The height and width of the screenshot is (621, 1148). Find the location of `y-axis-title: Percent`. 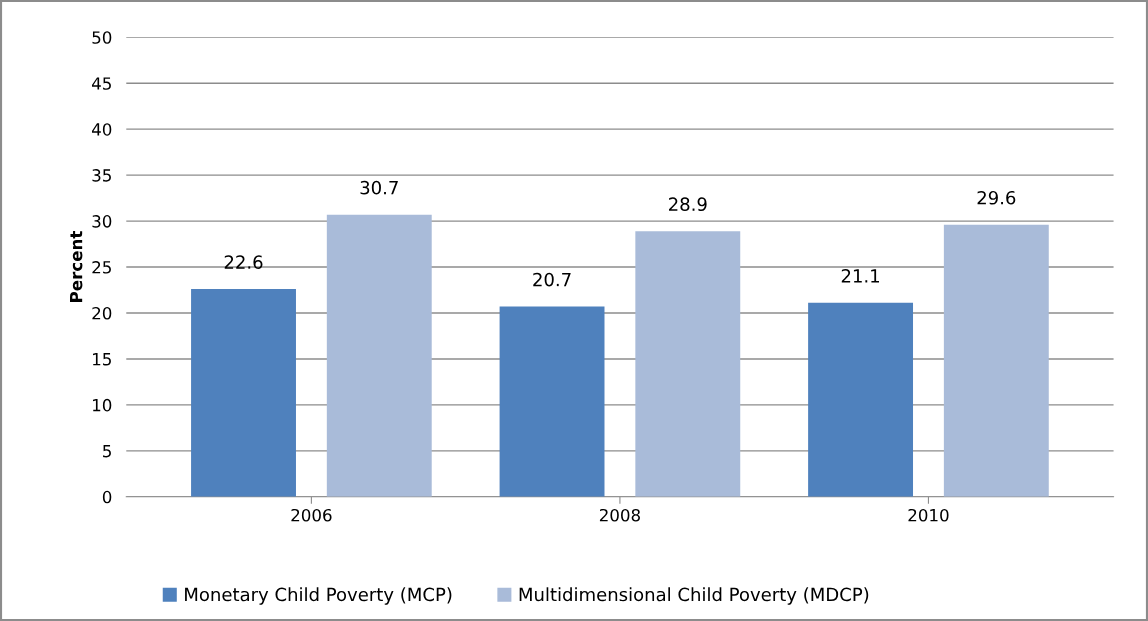

y-axis-title: Percent is located at coordinates (76, 266).